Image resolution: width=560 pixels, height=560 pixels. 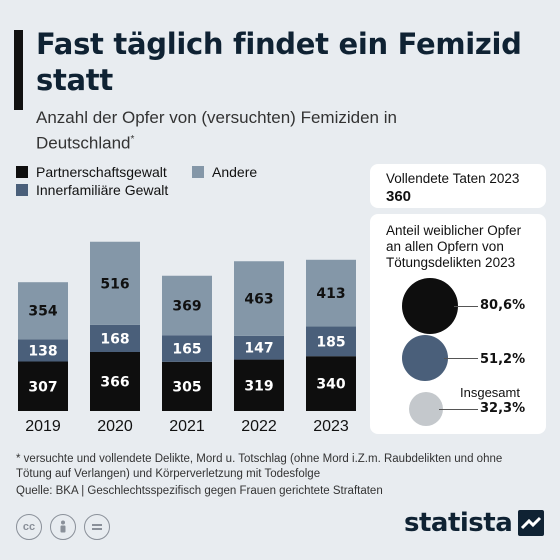 I want to click on bar-andere-2020, so click(x=115, y=283).